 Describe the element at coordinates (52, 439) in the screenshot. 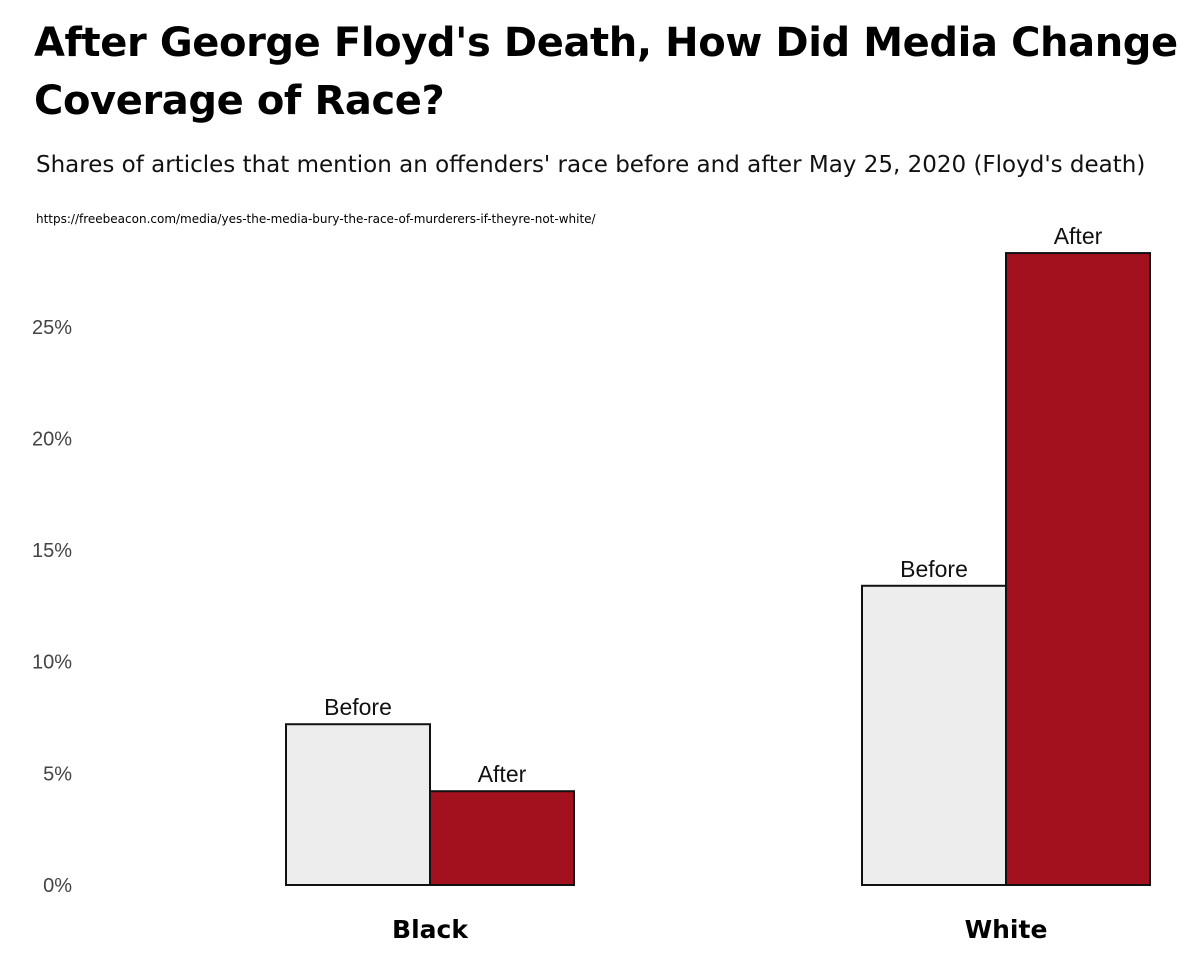

I see `y-tick-label: 20%` at that location.